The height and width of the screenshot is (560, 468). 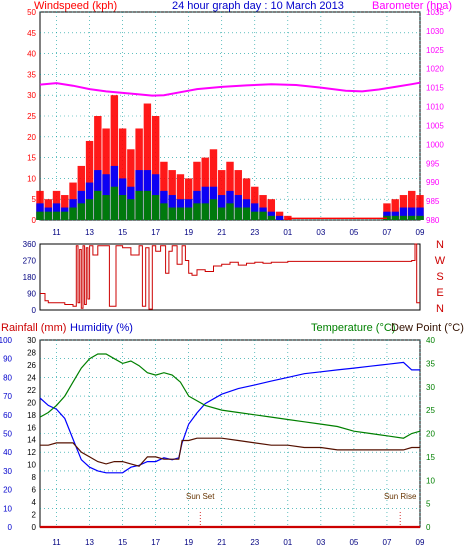 What do you see at coordinates (433, 201) in the screenshot?
I see `barometer-tick-label: 985` at bounding box center [433, 201].